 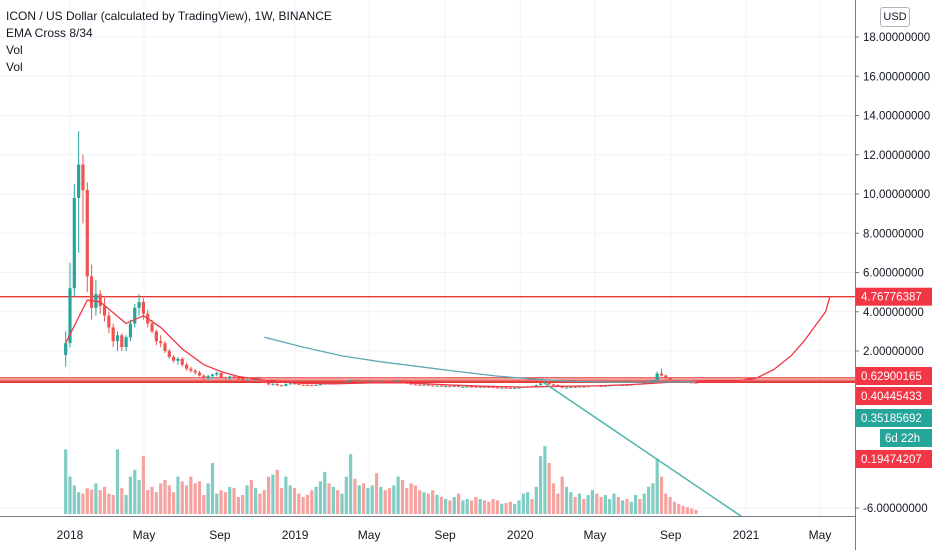 What do you see at coordinates (893, 274) in the screenshot?
I see `y-tick-label: 6.00000000` at bounding box center [893, 274].